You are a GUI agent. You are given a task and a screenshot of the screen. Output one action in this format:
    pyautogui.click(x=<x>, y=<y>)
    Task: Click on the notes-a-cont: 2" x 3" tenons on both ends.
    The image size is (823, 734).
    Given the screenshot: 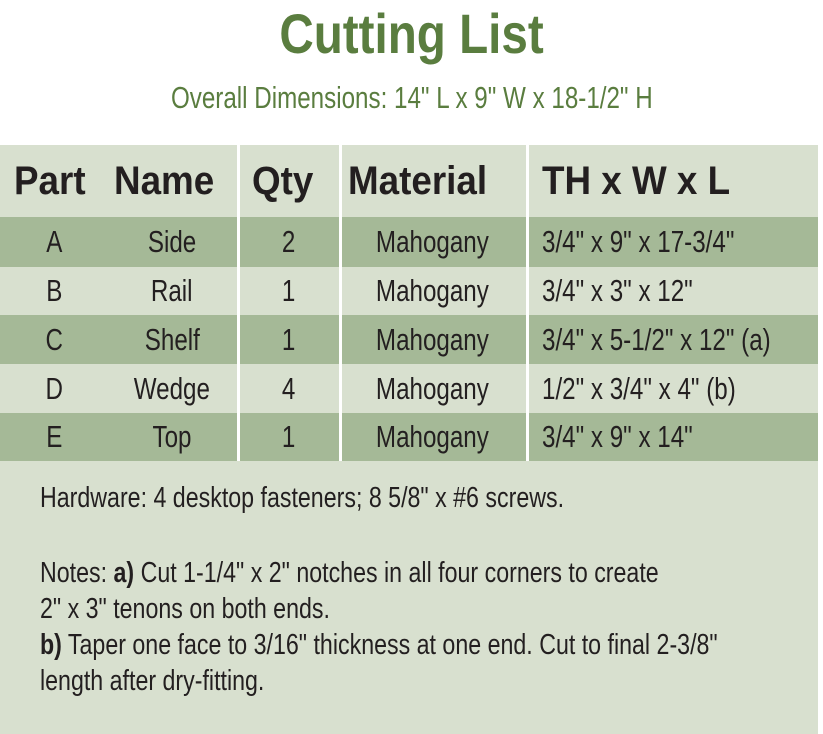 What is the action you would take?
    pyautogui.click(x=185, y=609)
    